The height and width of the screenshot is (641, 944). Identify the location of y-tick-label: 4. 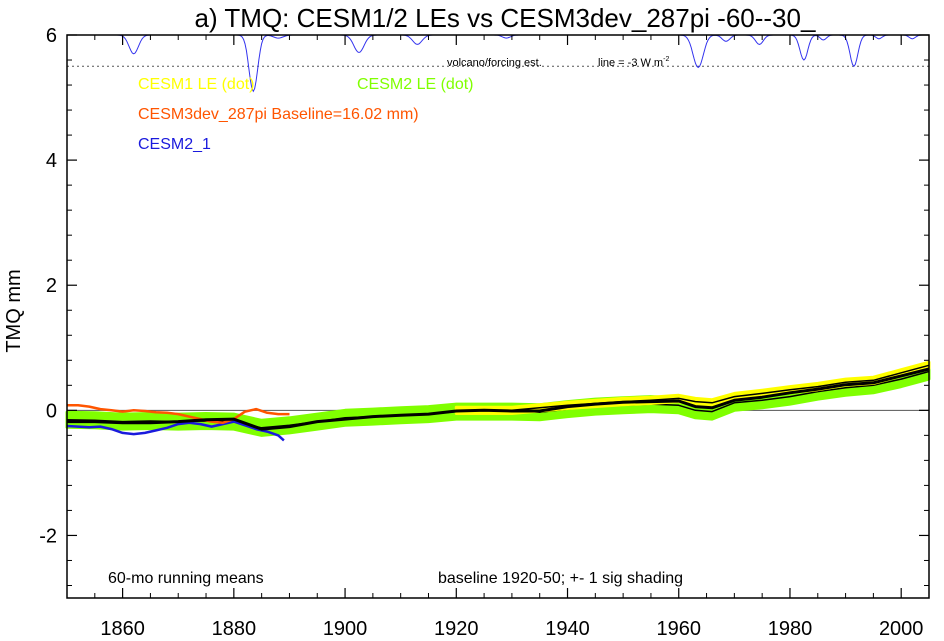
(51, 161).